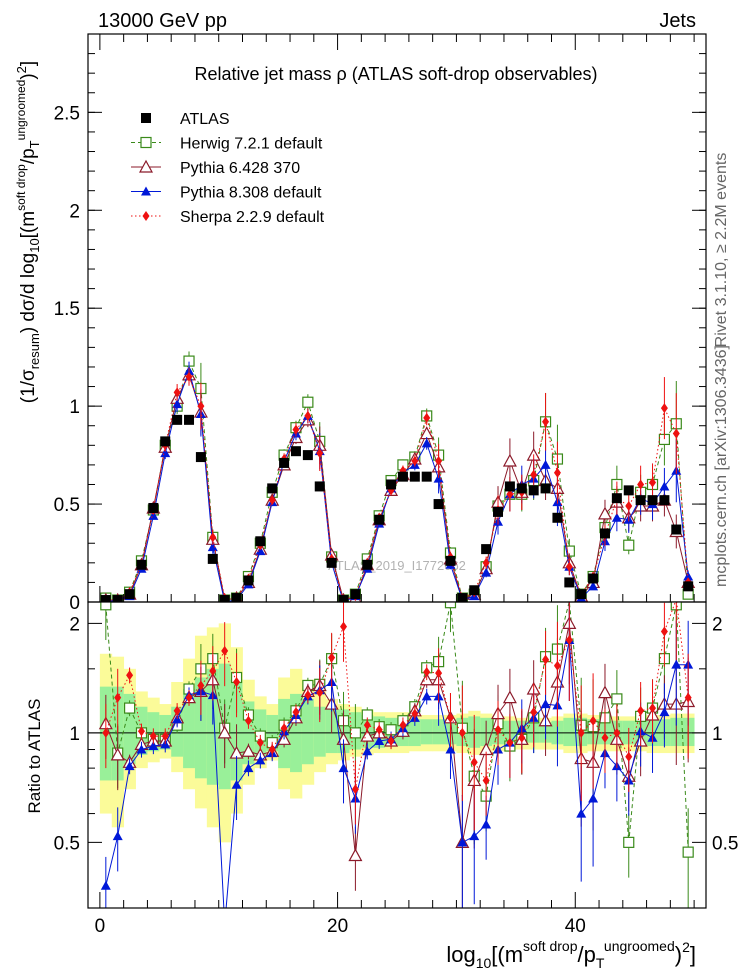  Describe the element at coordinates (74, 603) in the screenshot. I see `y-tick-label: 0` at that location.